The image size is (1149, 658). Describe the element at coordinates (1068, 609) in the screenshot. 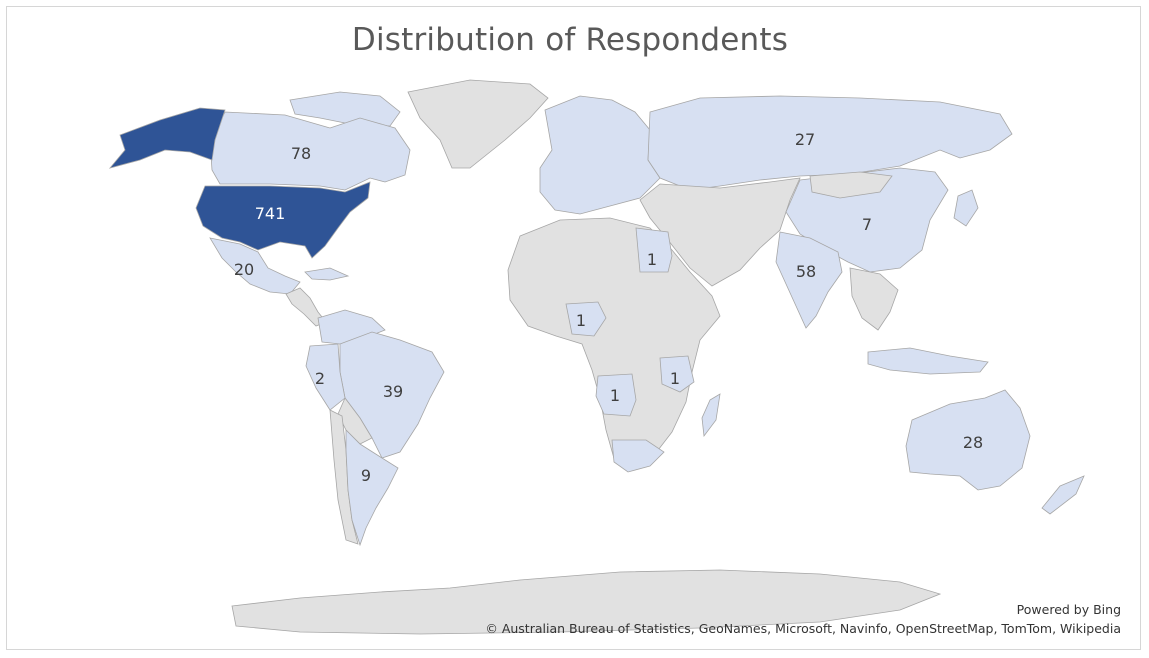

I see `powered-by-text: Powered by Bing` at that location.